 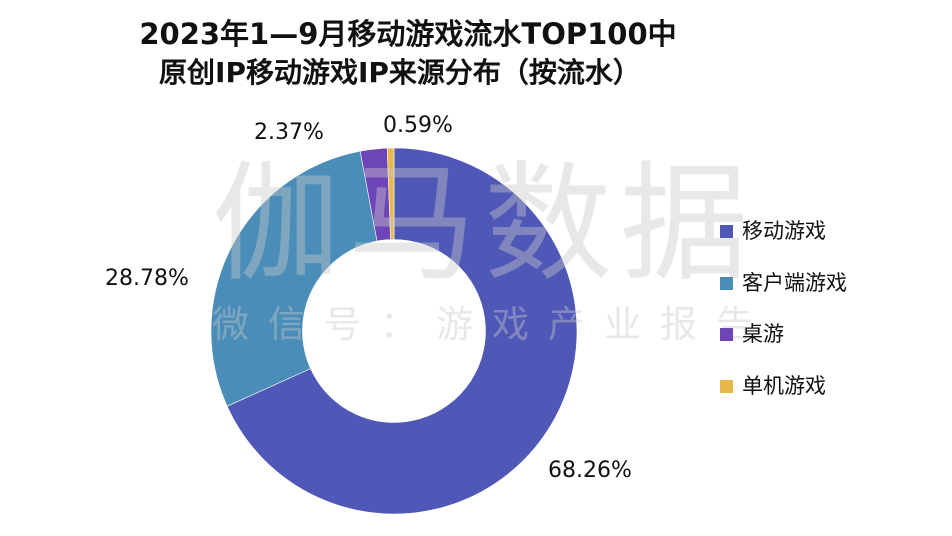 I want to click on data-label-mobile-game: 68.26%, so click(x=590, y=470).